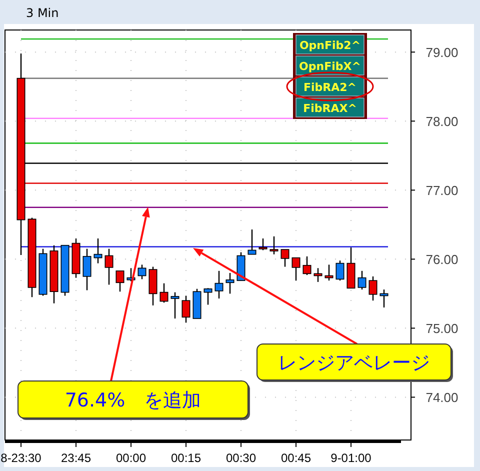 The image size is (480, 471). I want to click on x-tick-label: 00:30, so click(241, 458).